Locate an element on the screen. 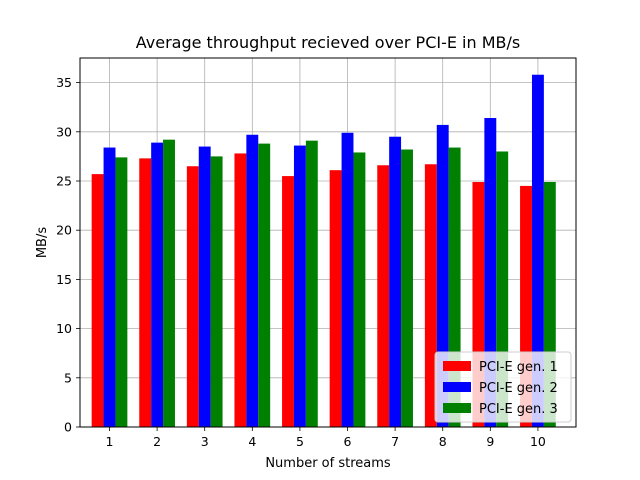  x-tick-label: 6 is located at coordinates (348, 441).